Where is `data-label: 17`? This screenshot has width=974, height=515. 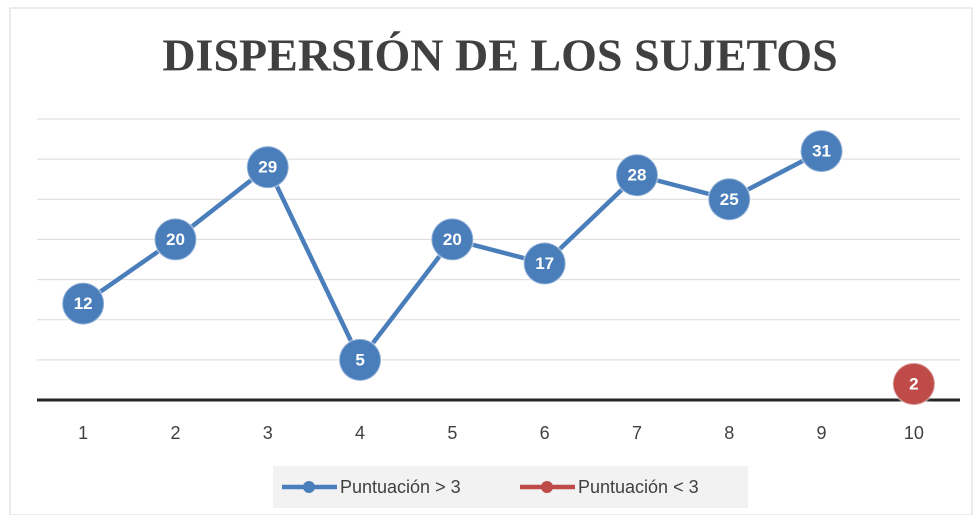
data-label: 17 is located at coordinates (544, 263).